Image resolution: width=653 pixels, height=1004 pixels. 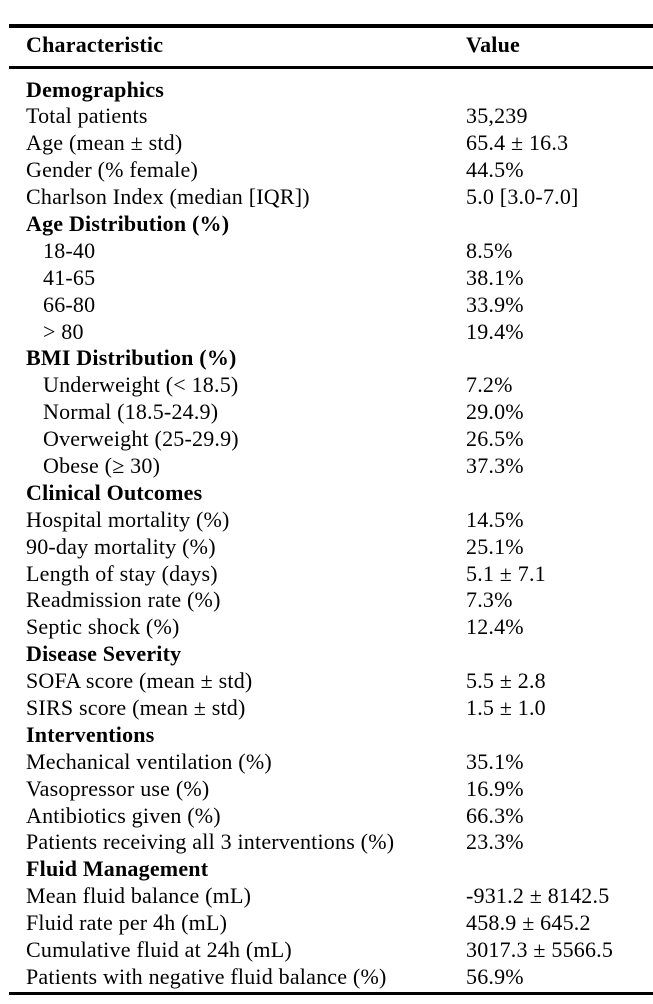 I want to click on table-row: Length of stay (days) 5.1 ± 7.1, so click(x=326, y=574).